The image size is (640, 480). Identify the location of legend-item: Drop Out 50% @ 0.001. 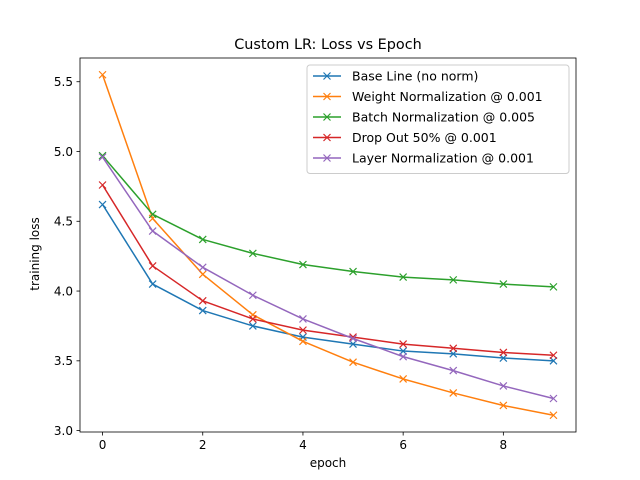
(405, 137).